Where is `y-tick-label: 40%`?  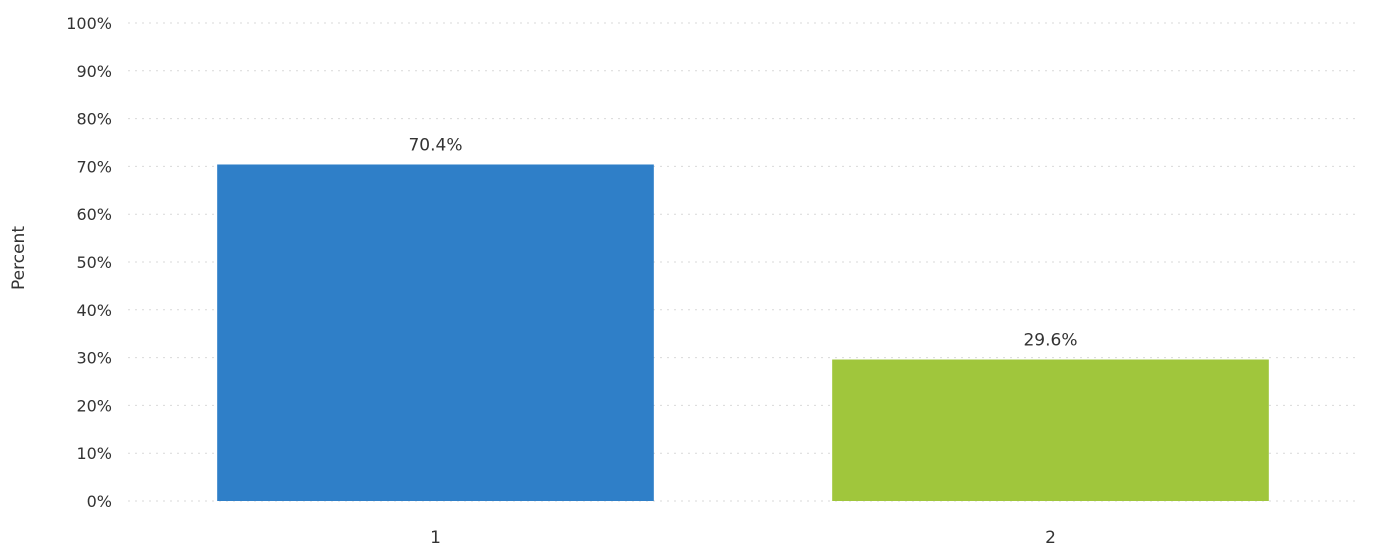 y-tick-label: 40% is located at coordinates (94, 310).